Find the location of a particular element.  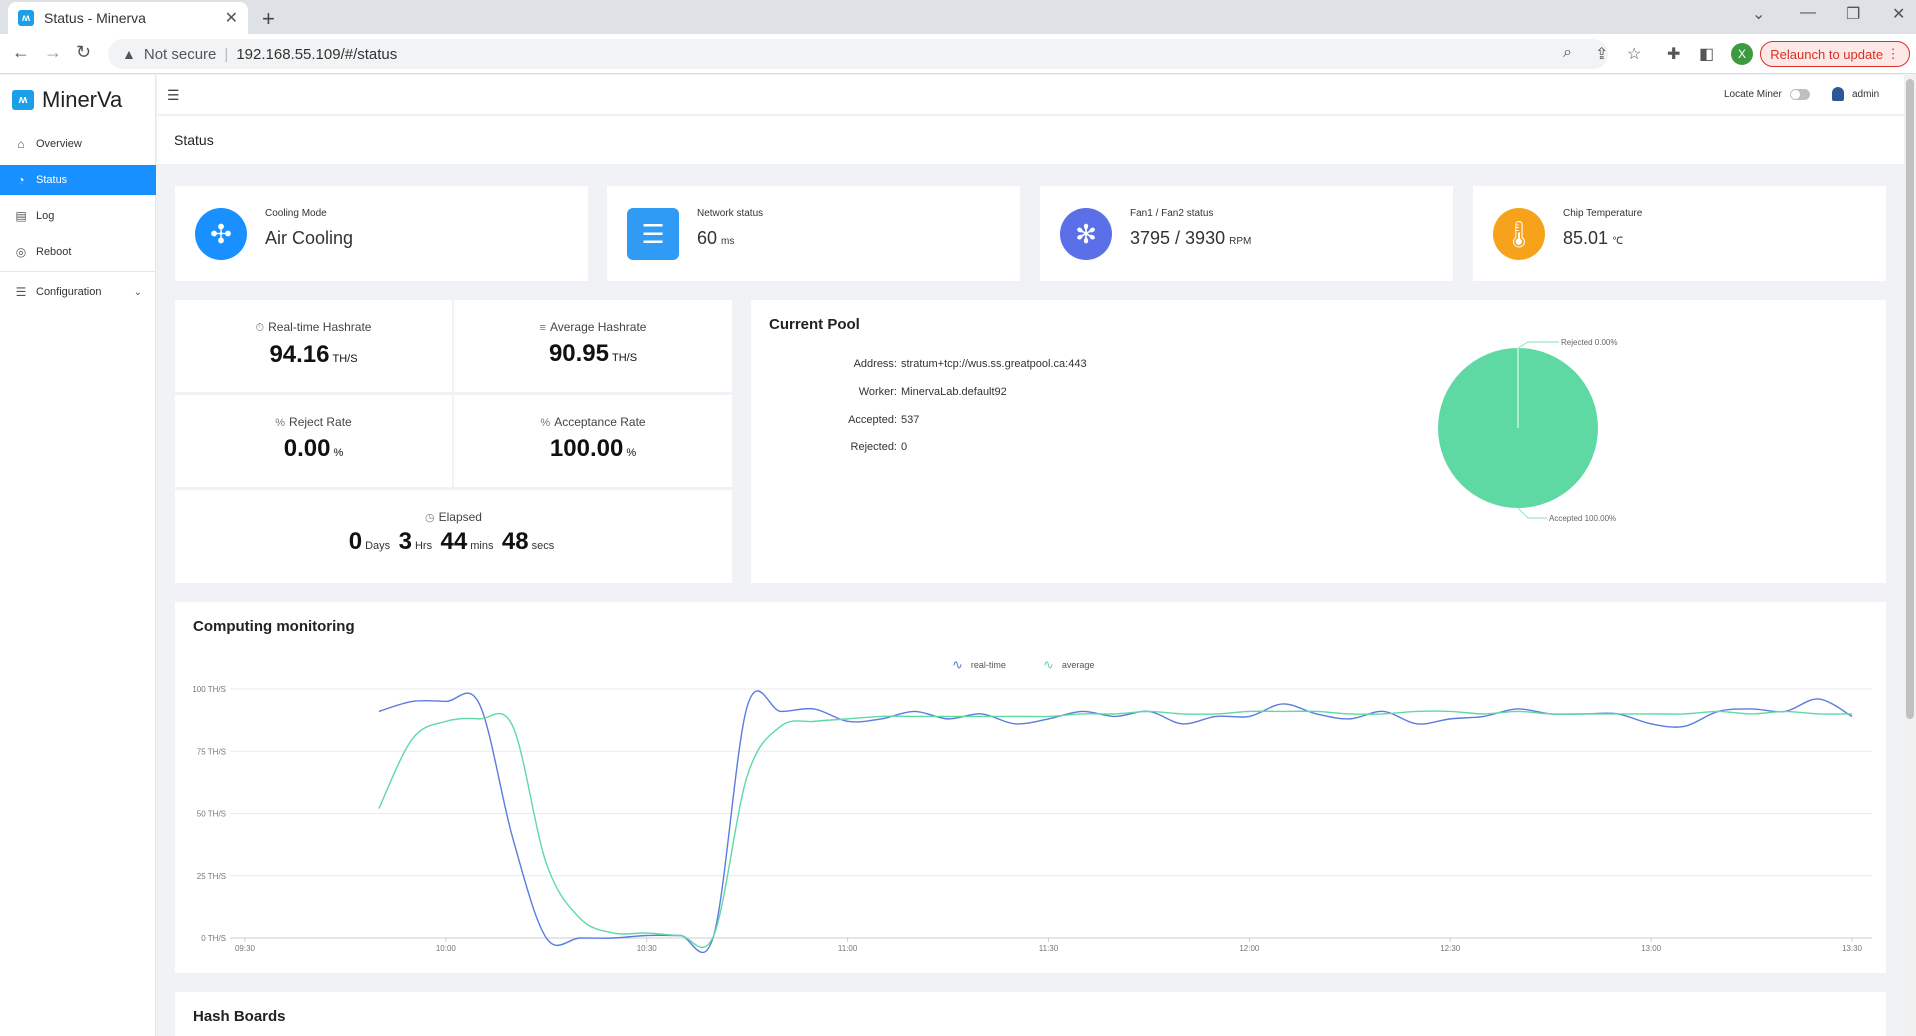

profile-avatar: X is located at coordinates (1742, 54).